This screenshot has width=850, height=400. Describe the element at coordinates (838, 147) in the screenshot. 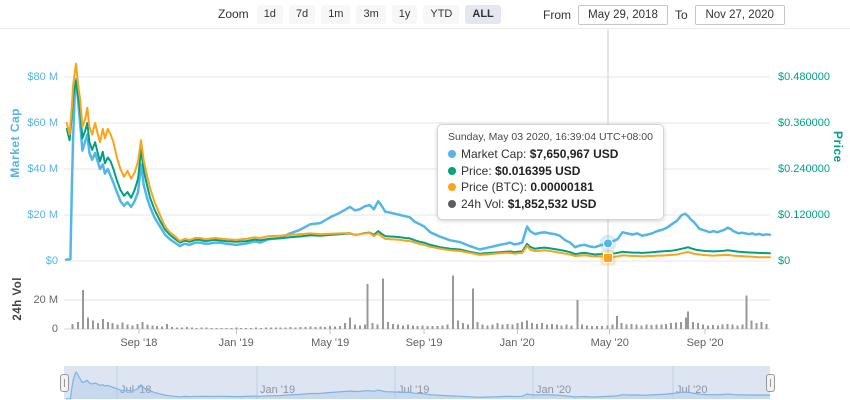

I see `right-axis-title: Price` at that location.